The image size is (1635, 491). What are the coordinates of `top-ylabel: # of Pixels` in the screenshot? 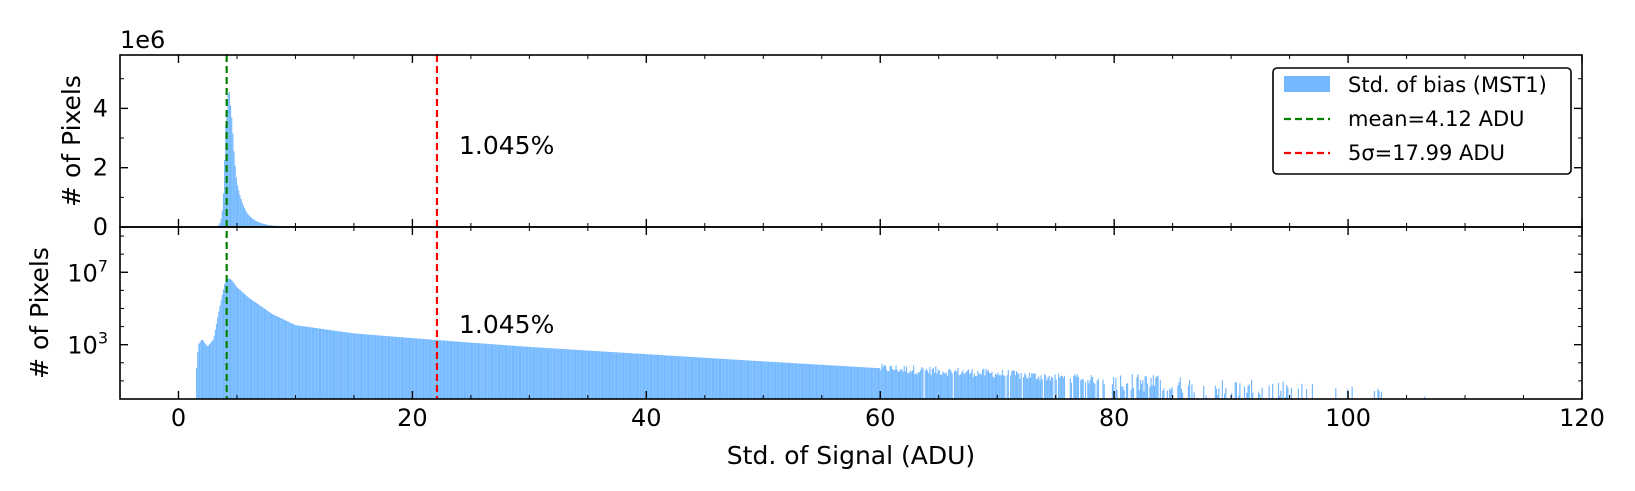 It's located at (71, 141).